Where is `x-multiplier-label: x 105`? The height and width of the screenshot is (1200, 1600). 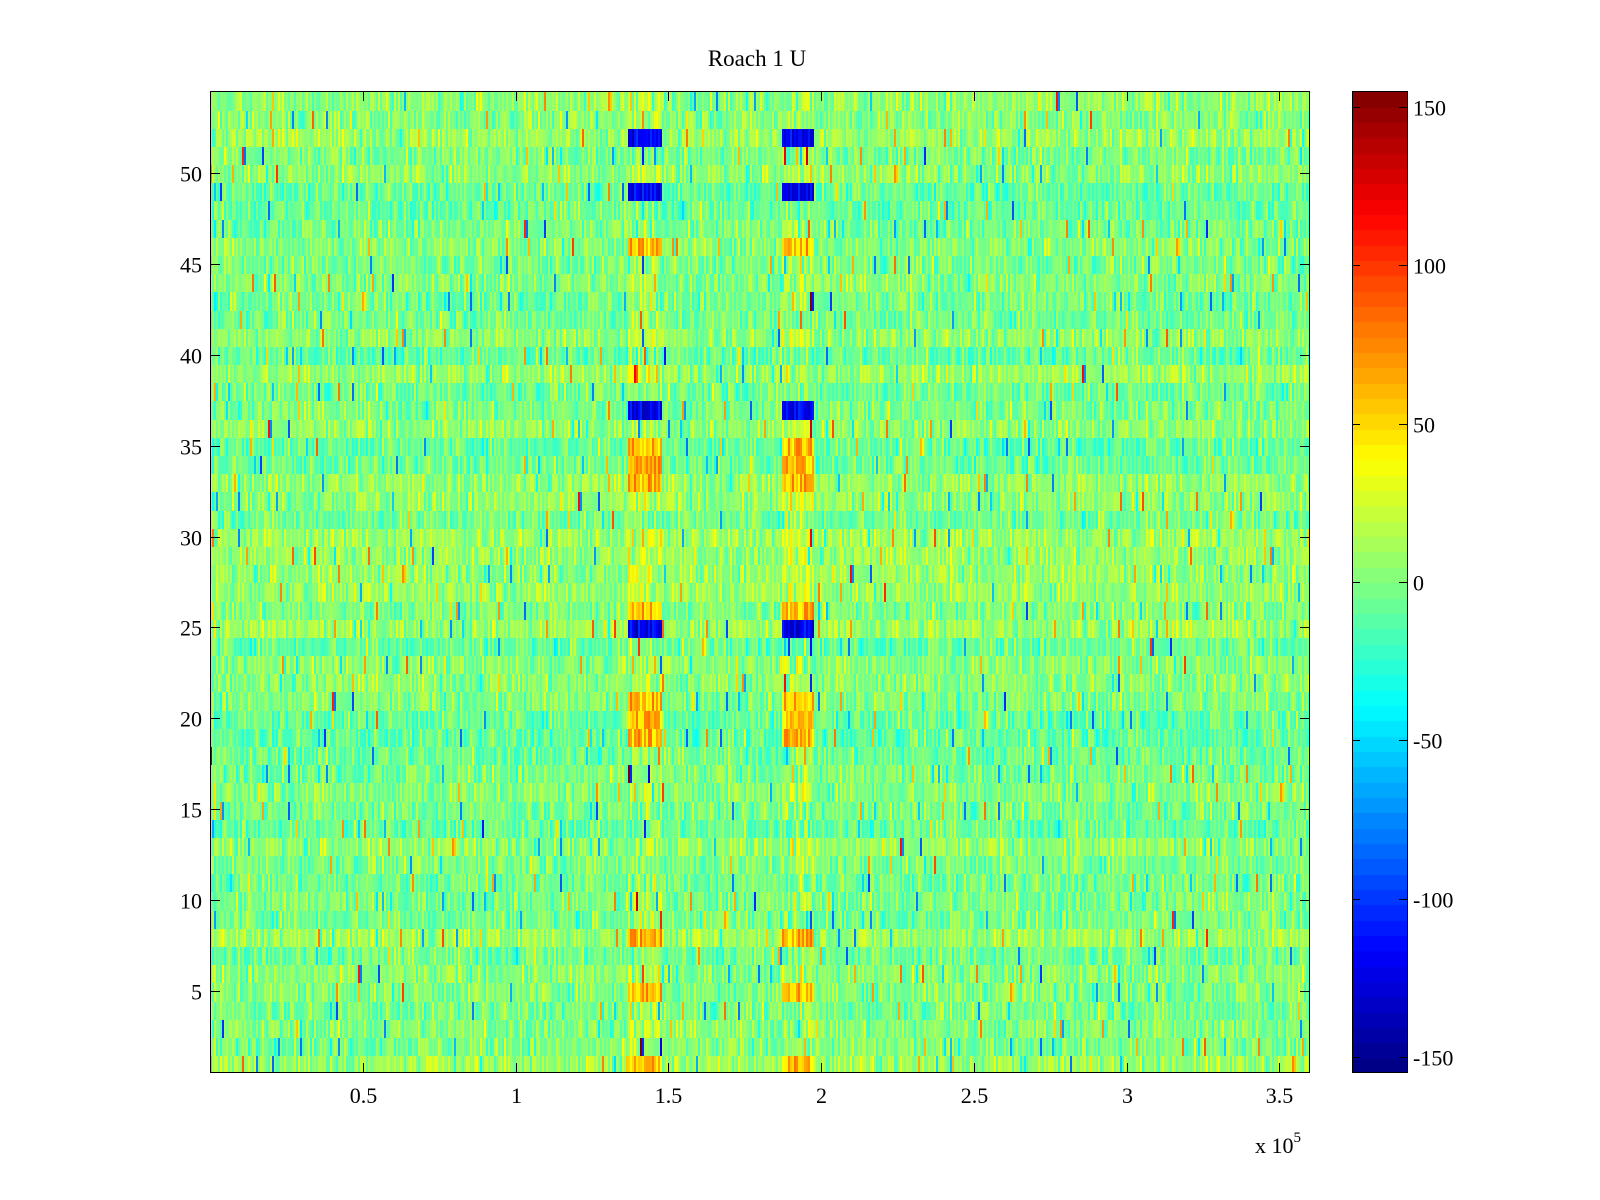 x-multiplier-label: x 105 is located at coordinates (1278, 1144).